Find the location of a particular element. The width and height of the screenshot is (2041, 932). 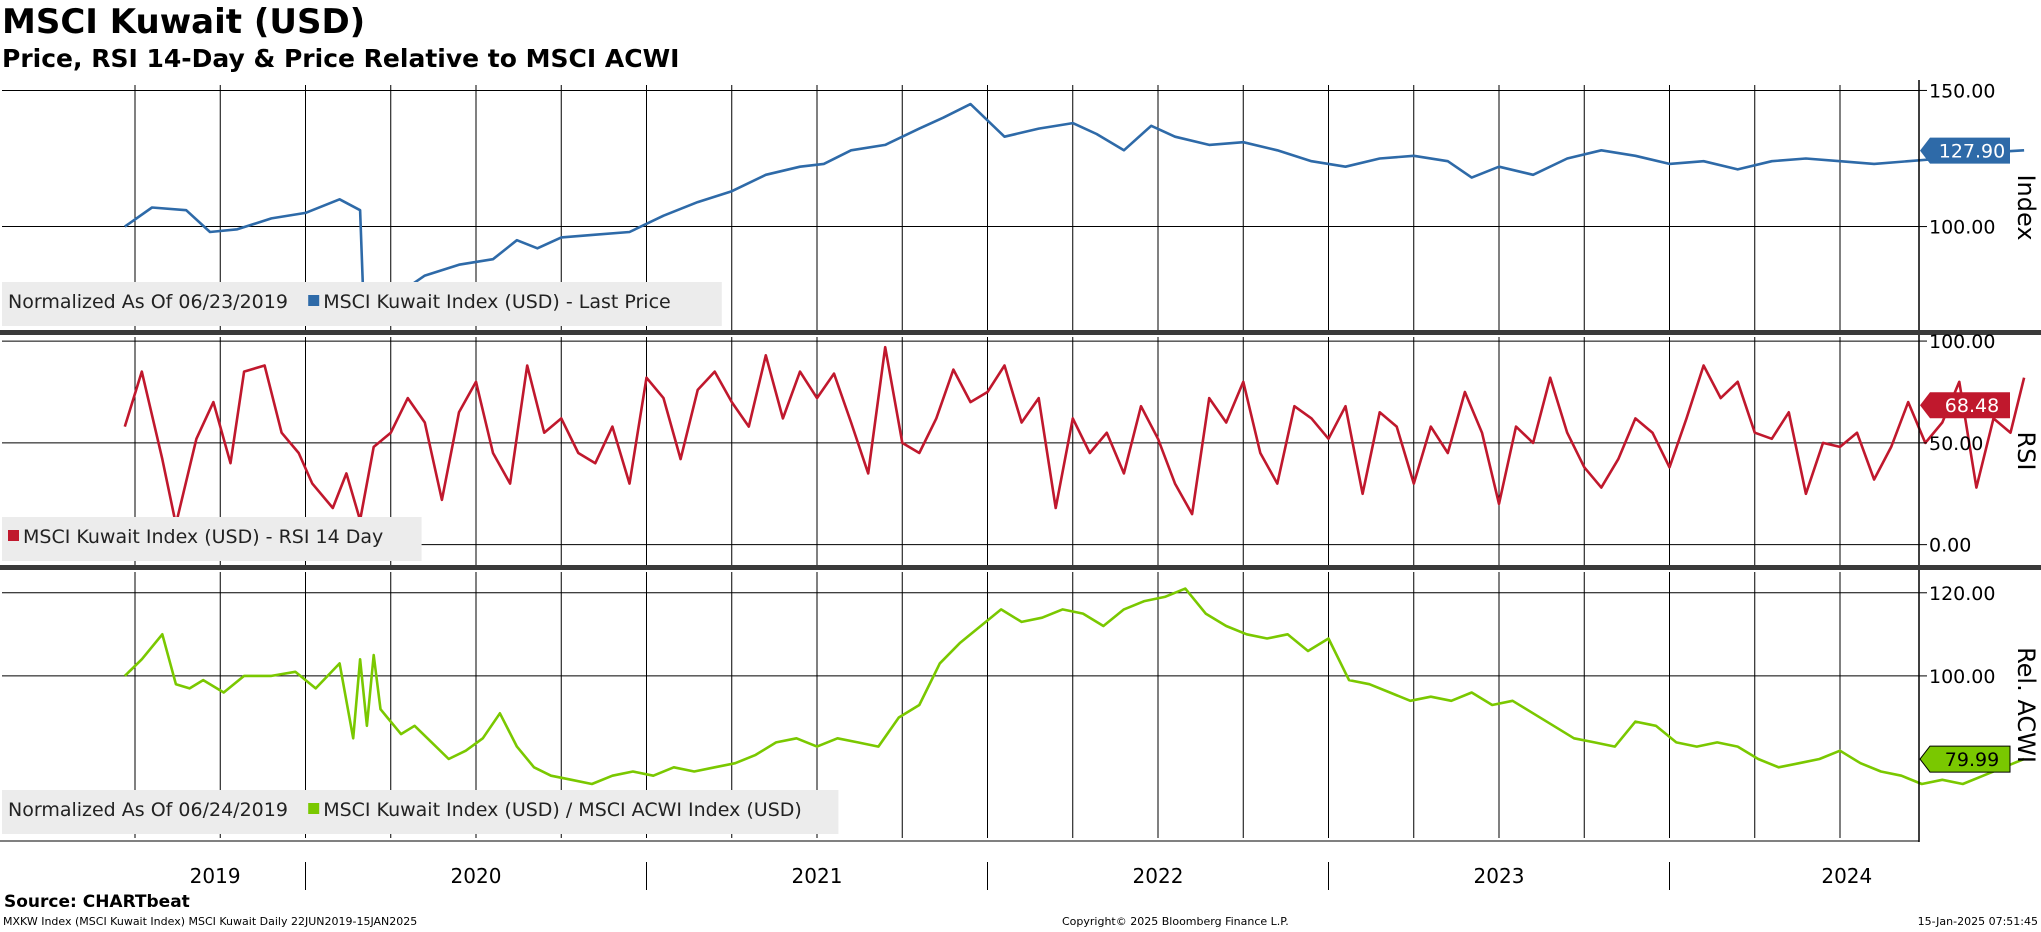

y-axis-title: Index is located at coordinates (2026, 207).